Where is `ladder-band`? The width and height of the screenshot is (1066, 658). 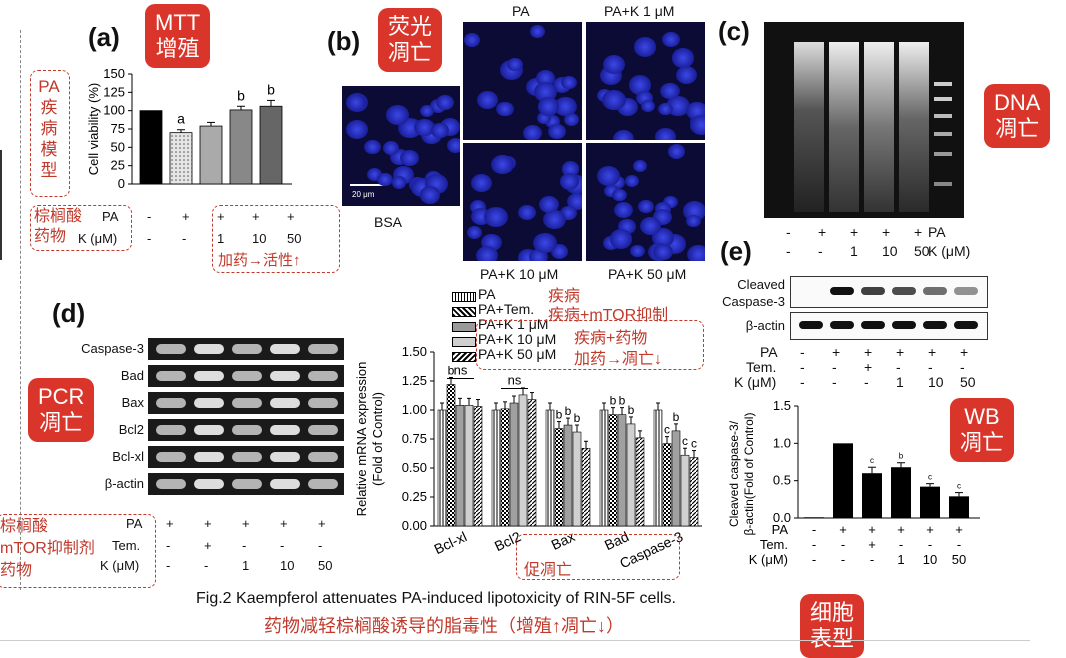 ladder-band is located at coordinates (943, 116).